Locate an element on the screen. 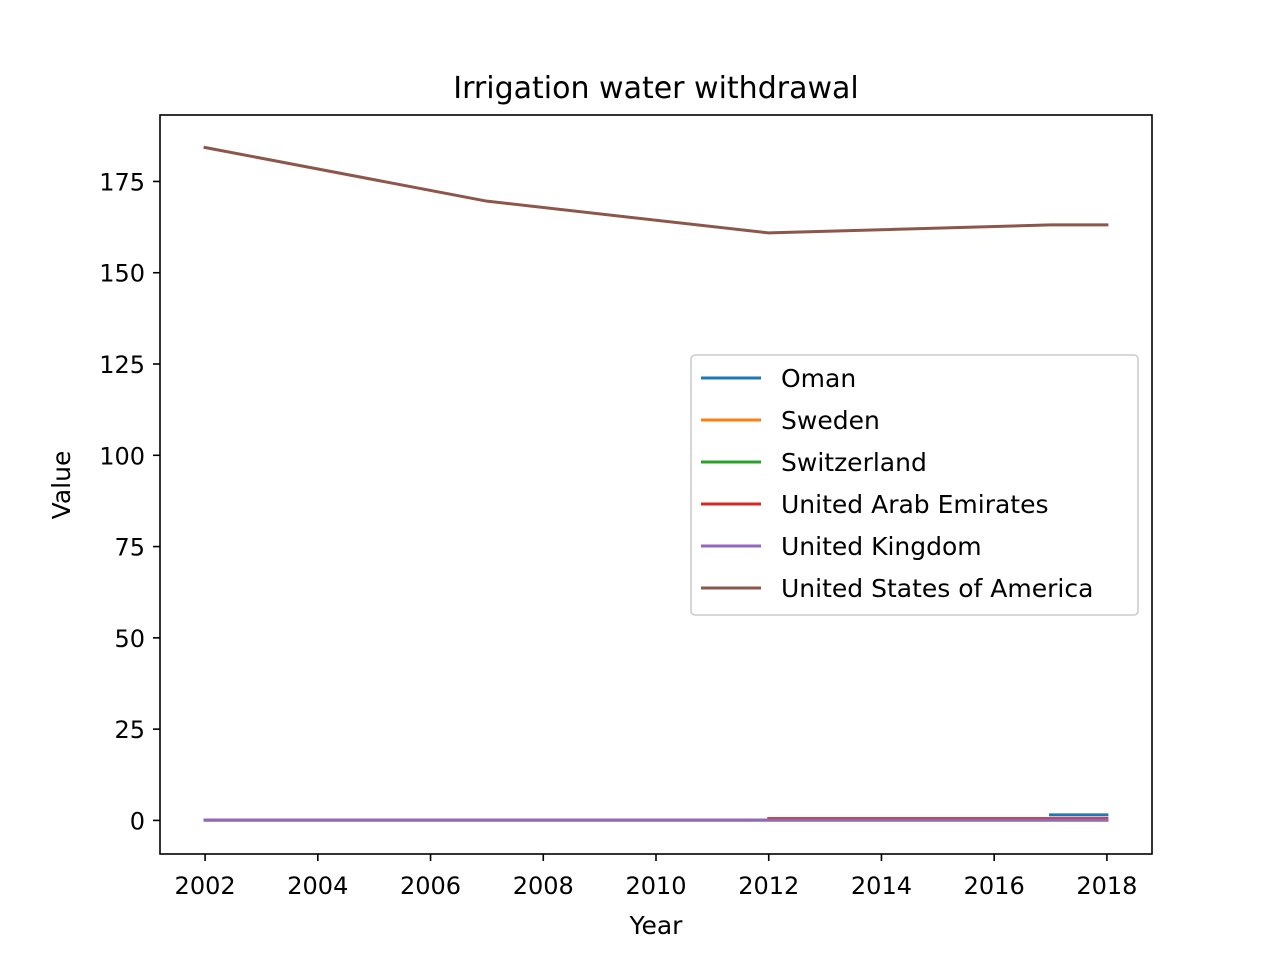 This screenshot has width=1280, height=960. x-axis: 2002 2004 2006 2008 2010 2012 2014 2016 2018 is located at coordinates (656, 877).